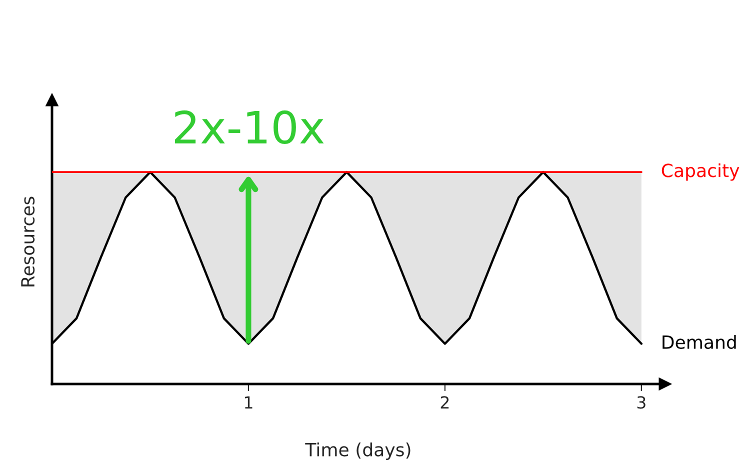 Image resolution: width=753 pixels, height=469 pixels. I want to click on y-axis-title: Resources, so click(28, 241).